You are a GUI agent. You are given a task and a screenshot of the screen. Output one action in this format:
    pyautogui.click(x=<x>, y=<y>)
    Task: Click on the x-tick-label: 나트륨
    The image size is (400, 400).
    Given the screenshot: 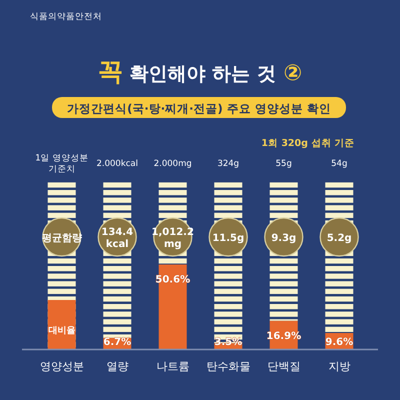 What is the action you would take?
    pyautogui.click(x=173, y=366)
    